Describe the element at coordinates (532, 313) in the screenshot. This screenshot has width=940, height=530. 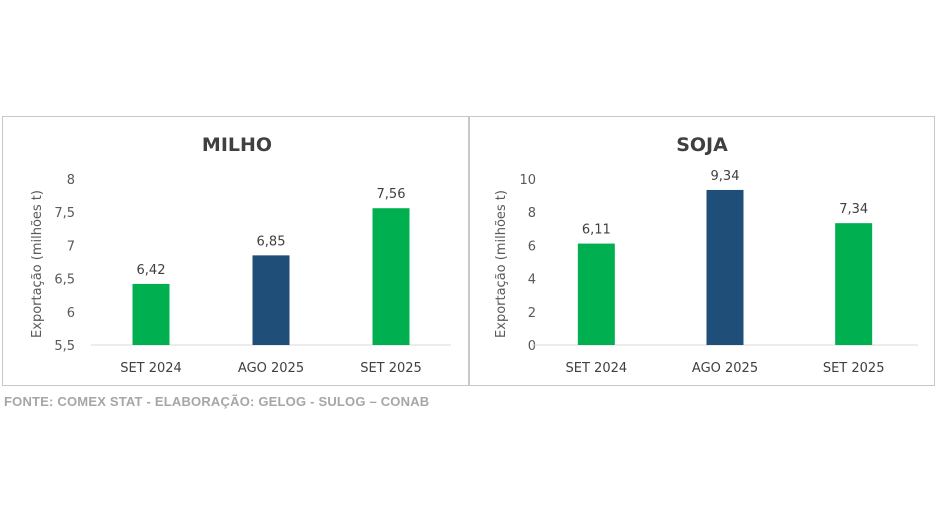
I see `y-tick-label: 2` at that location.